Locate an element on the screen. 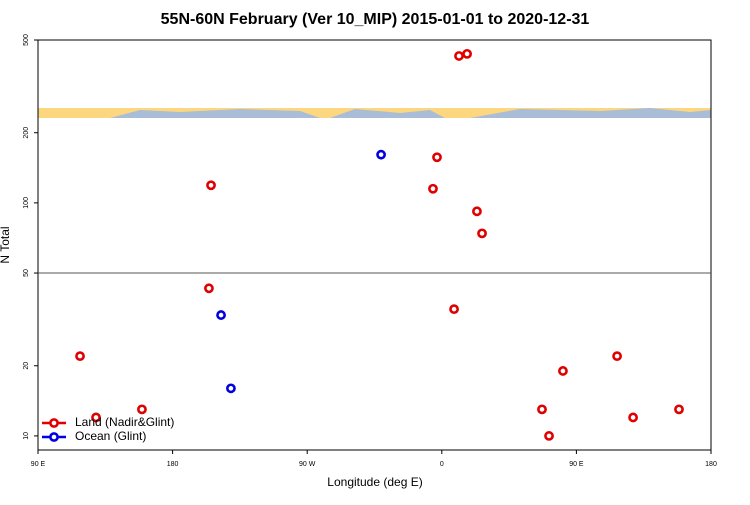  x-axis-label: Longitude (deg E) is located at coordinates (374, 482).